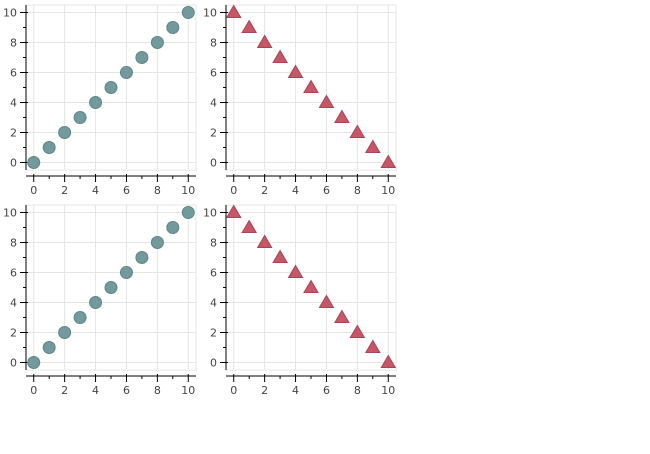  I want to click on chart-panel-3: 0 2 4 6 8 10 0 2 4 6 8 10, so click(100, 300).